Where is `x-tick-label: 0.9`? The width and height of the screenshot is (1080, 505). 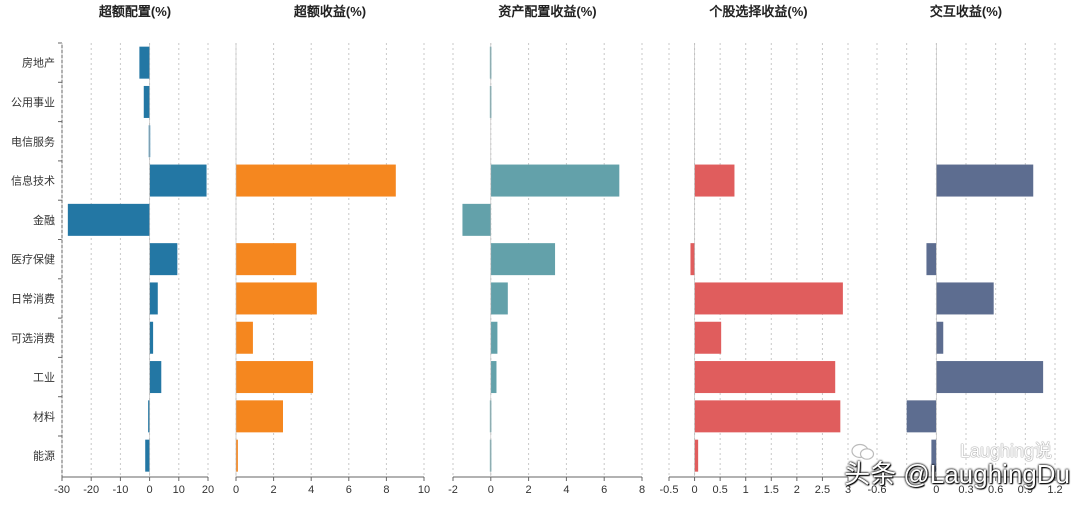 x-tick-label: 0.9 is located at coordinates (1025, 490).